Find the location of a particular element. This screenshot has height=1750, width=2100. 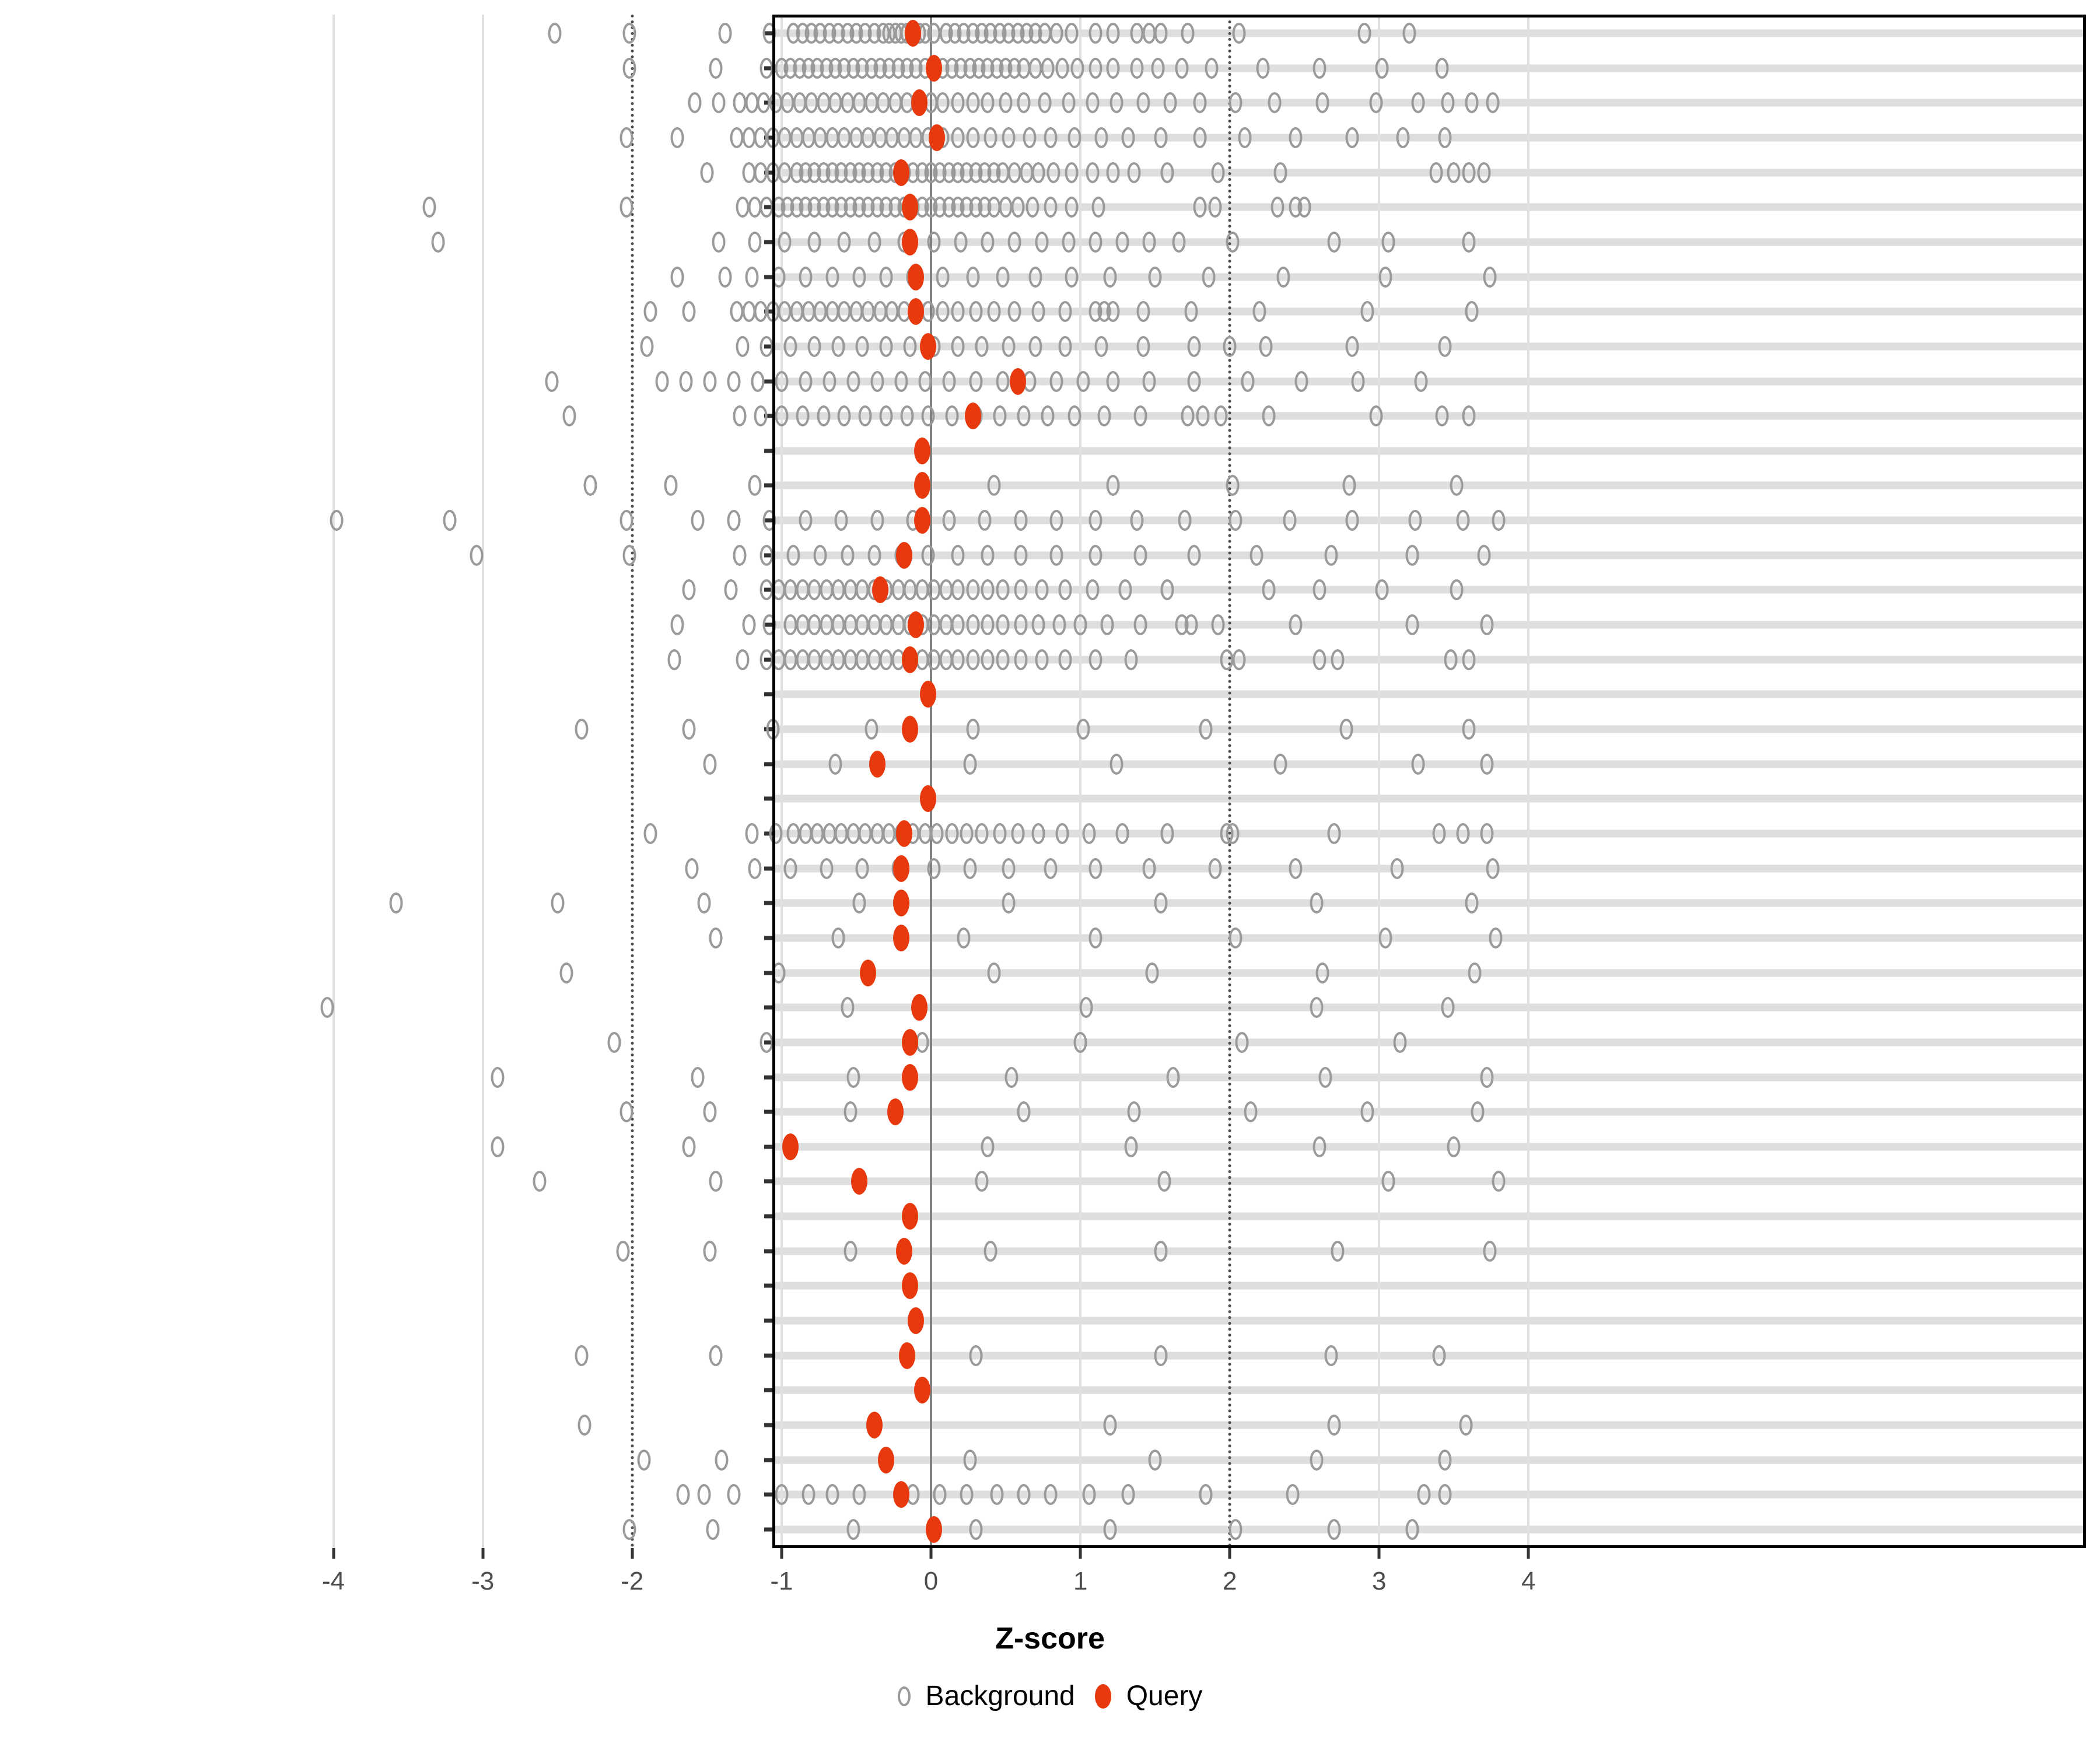

legend-item-query: Query is located at coordinates (1148, 1696).